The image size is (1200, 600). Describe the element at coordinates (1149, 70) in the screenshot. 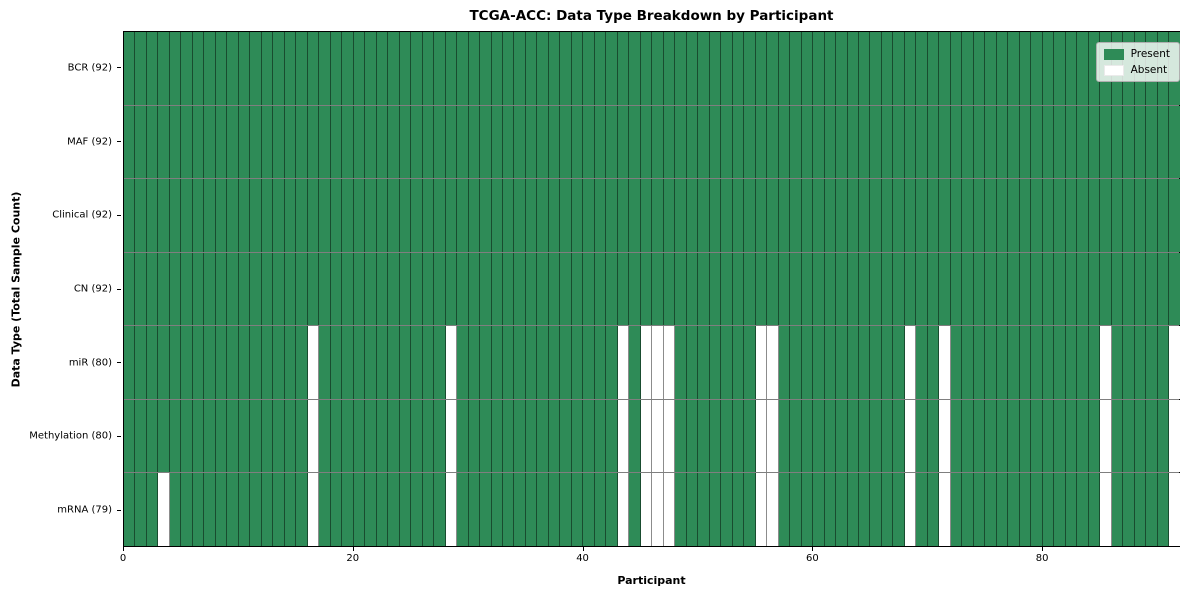

I see `legend-label-absent: Absent` at that location.